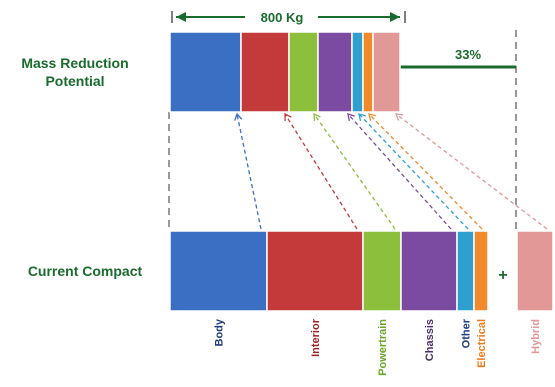 This screenshot has width=555, height=387. I want to click on connector-arrow-electrical, so click(372, 117).